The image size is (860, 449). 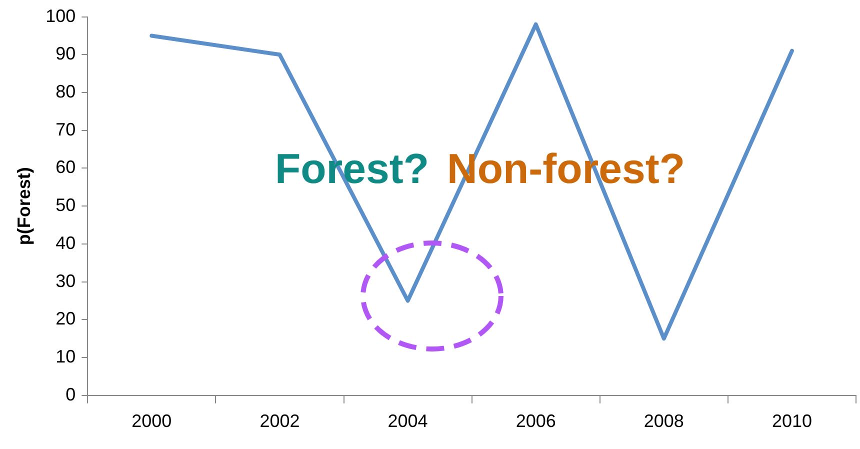 I want to click on x-tick-label: 2006, so click(x=536, y=421).